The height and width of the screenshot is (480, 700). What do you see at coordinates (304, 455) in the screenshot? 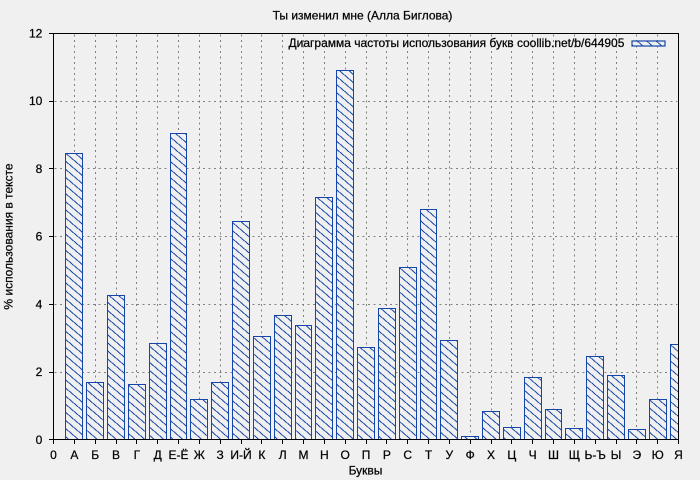
I see `svg-text: М` at bounding box center [304, 455].